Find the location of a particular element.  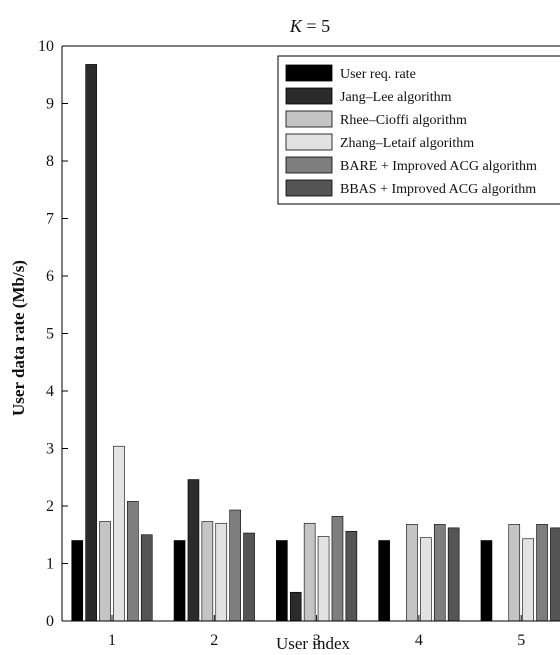

legend-entry: User req. rate is located at coordinates (378, 74).